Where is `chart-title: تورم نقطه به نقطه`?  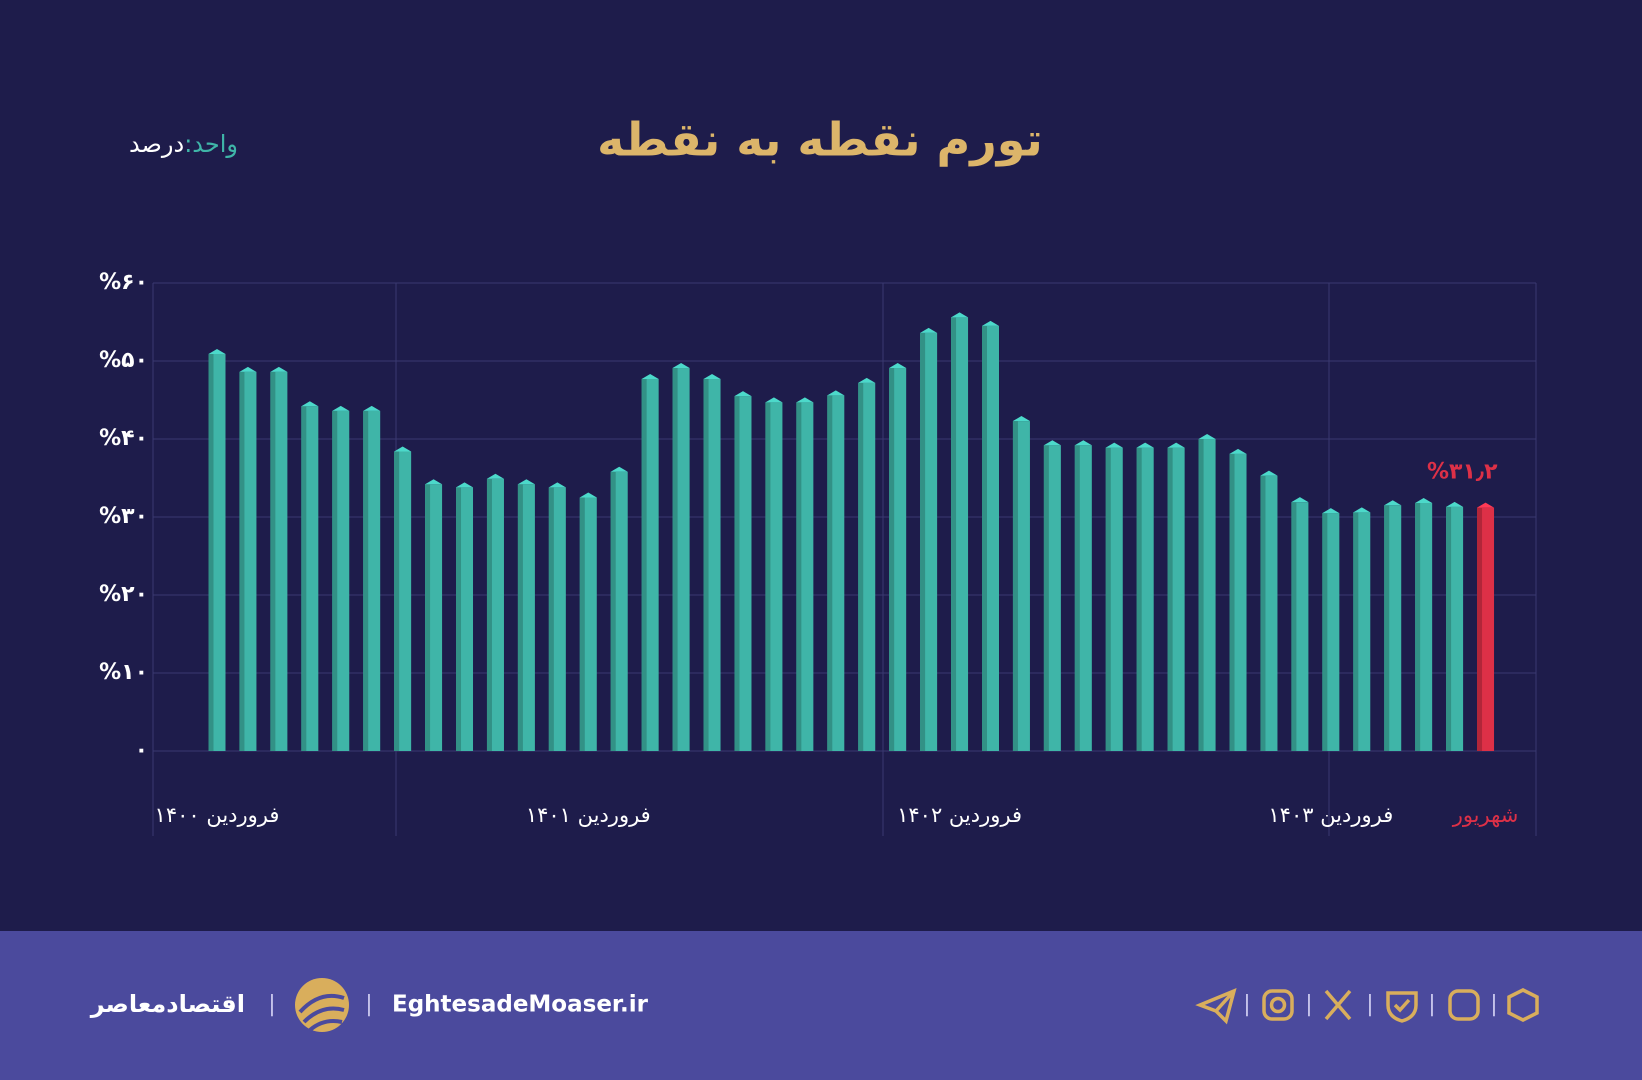
chart-title: تورم نقطه به نقطه is located at coordinates (820, 140).